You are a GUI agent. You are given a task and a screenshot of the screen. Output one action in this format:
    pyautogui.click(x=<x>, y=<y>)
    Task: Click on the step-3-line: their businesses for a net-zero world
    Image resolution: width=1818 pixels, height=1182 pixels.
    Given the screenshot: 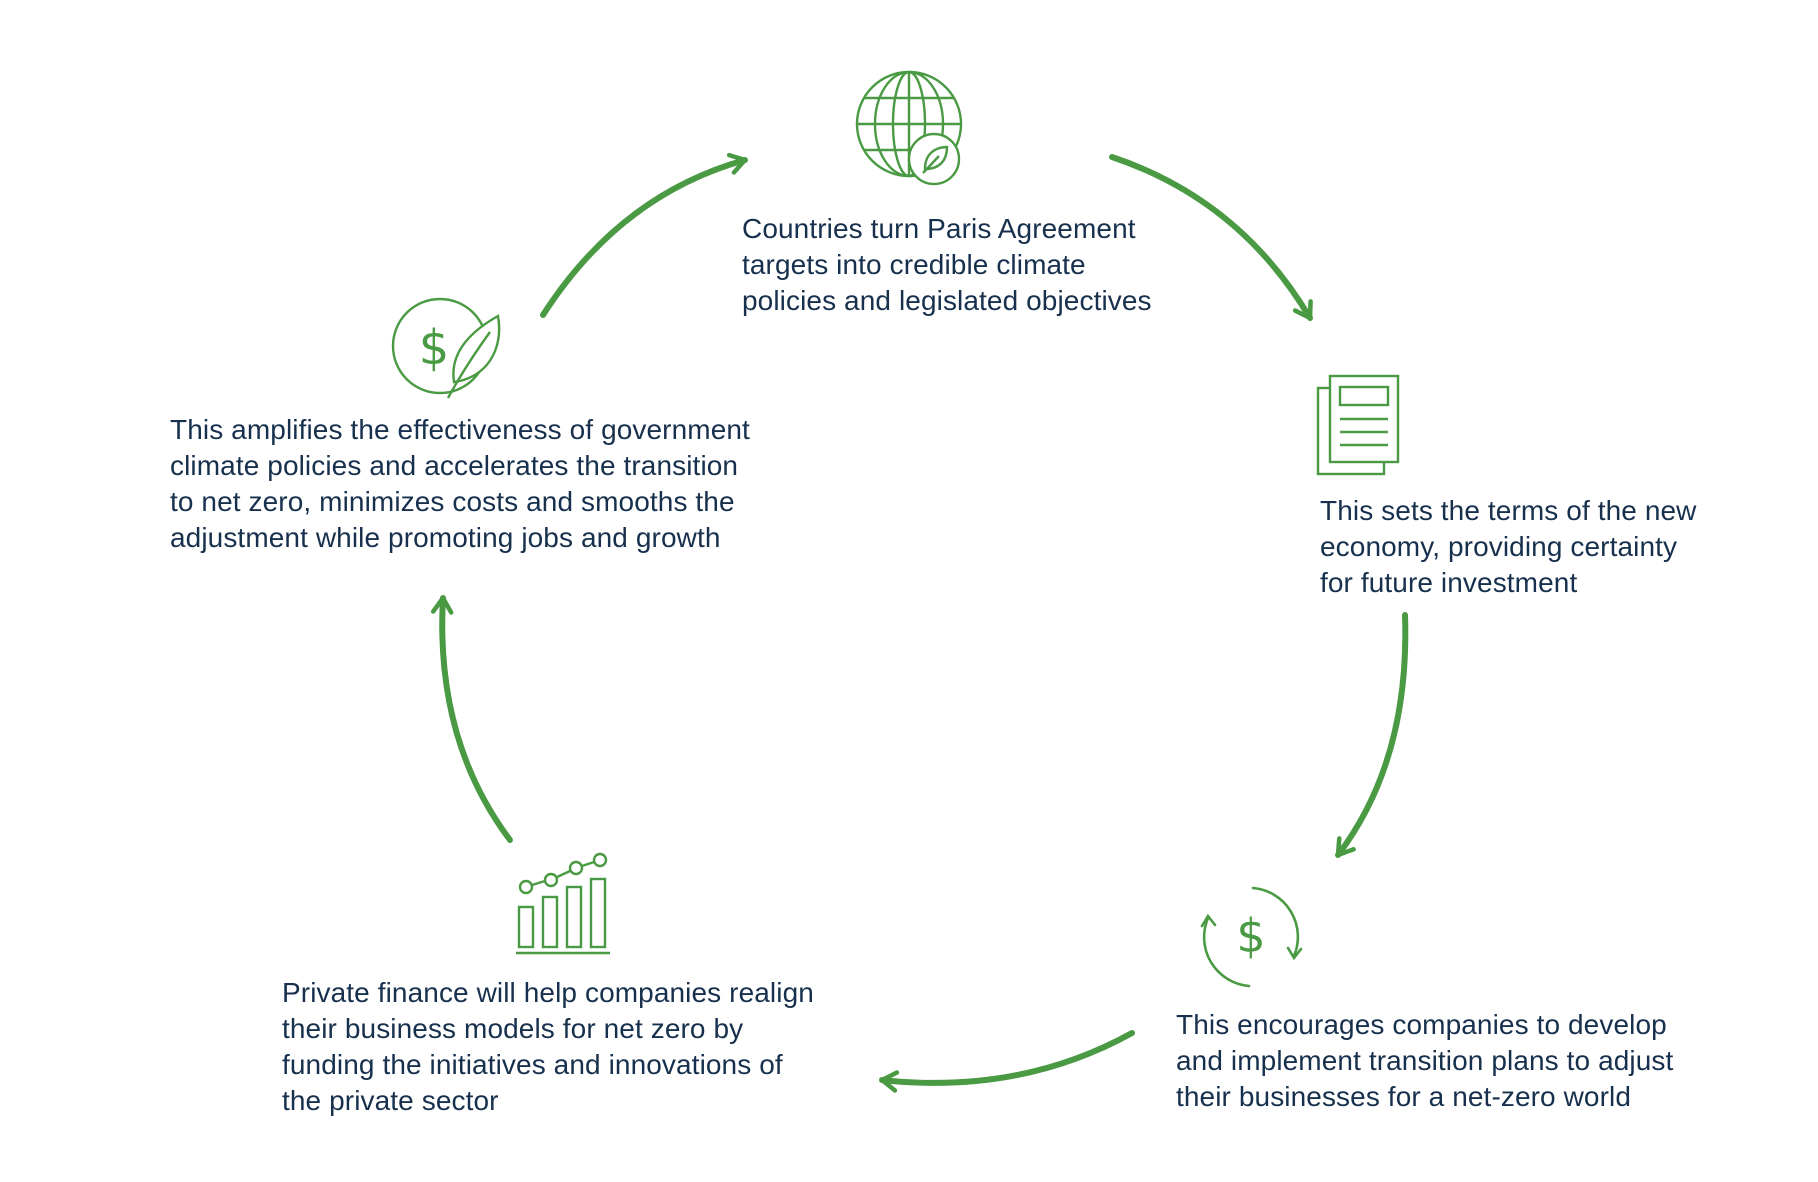 What is the action you would take?
    pyautogui.click(x=1404, y=1096)
    